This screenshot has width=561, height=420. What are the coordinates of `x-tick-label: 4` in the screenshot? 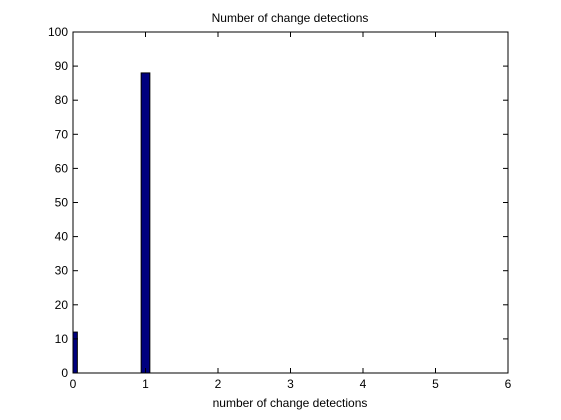 It's located at (363, 384).